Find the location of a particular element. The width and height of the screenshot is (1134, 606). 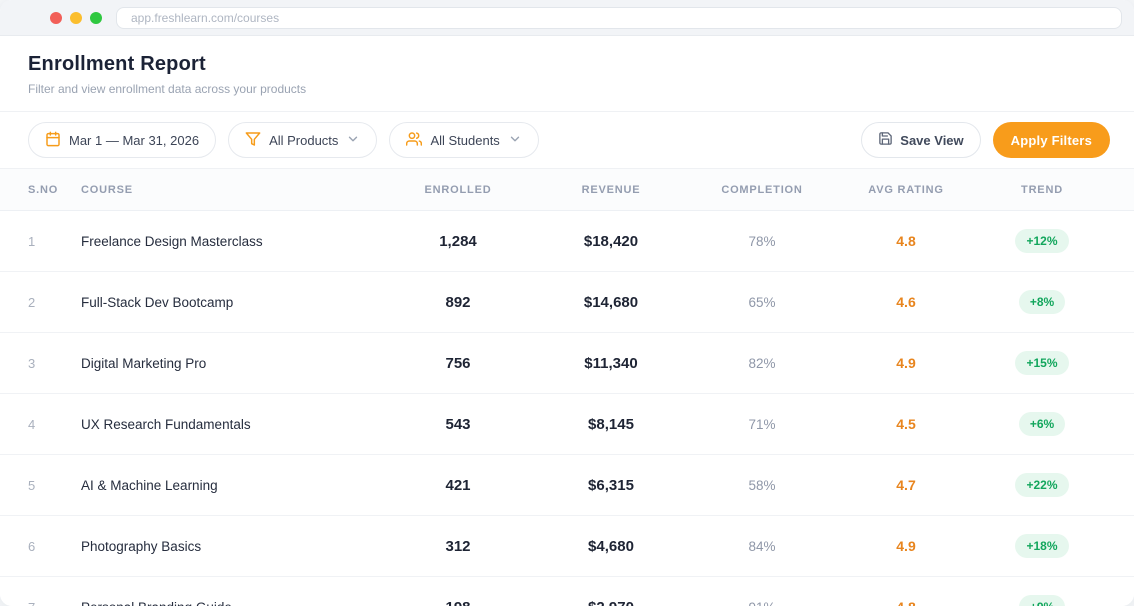

cell-course: Full-Stack Dev Bootcamp is located at coordinates (157, 302).